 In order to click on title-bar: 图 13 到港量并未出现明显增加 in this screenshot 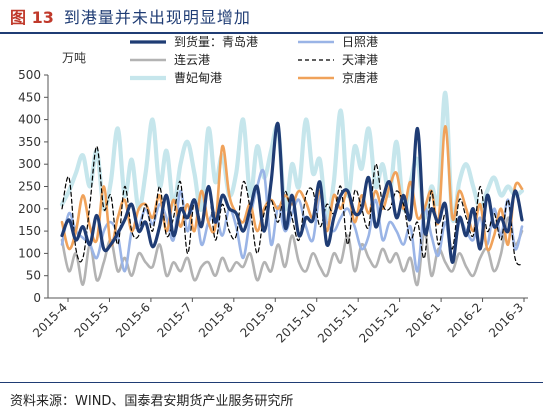, I will do `click(271, 17)`.